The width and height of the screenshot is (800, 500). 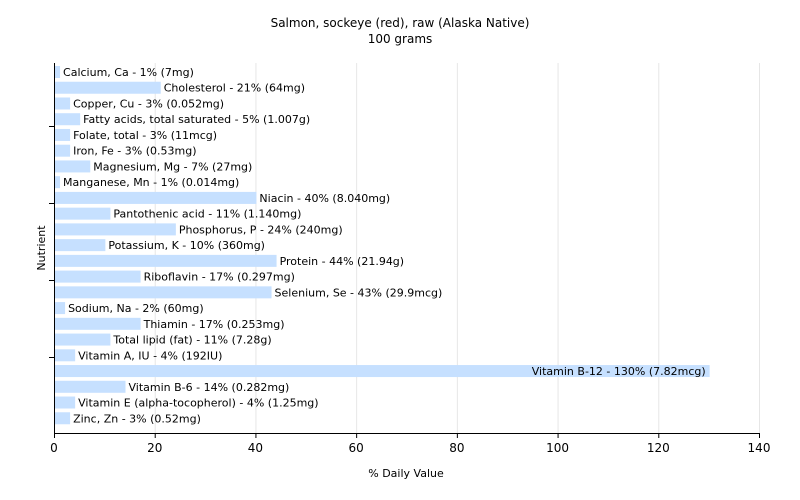 I want to click on x-tick-label: 20, so click(x=154, y=448).